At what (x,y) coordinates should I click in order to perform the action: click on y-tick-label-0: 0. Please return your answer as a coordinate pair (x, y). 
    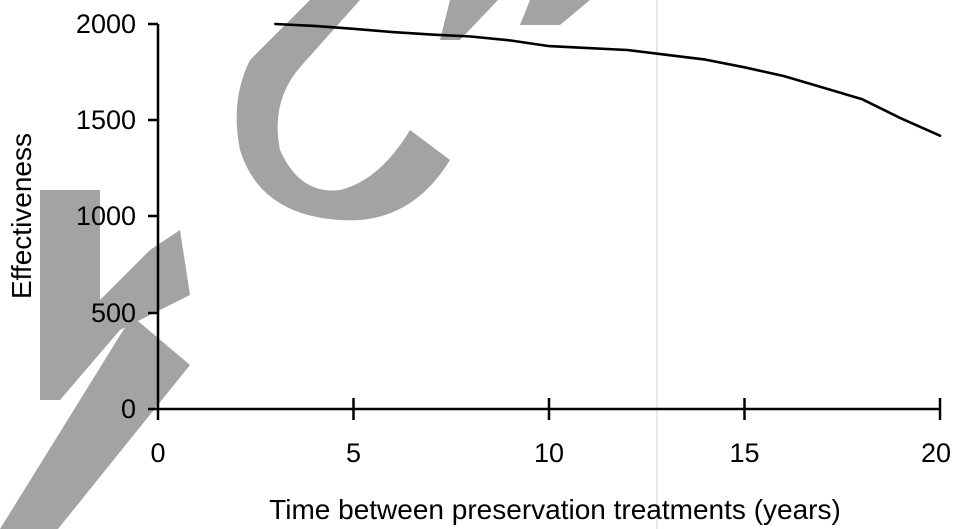
    Looking at the image, I should click on (128, 409).